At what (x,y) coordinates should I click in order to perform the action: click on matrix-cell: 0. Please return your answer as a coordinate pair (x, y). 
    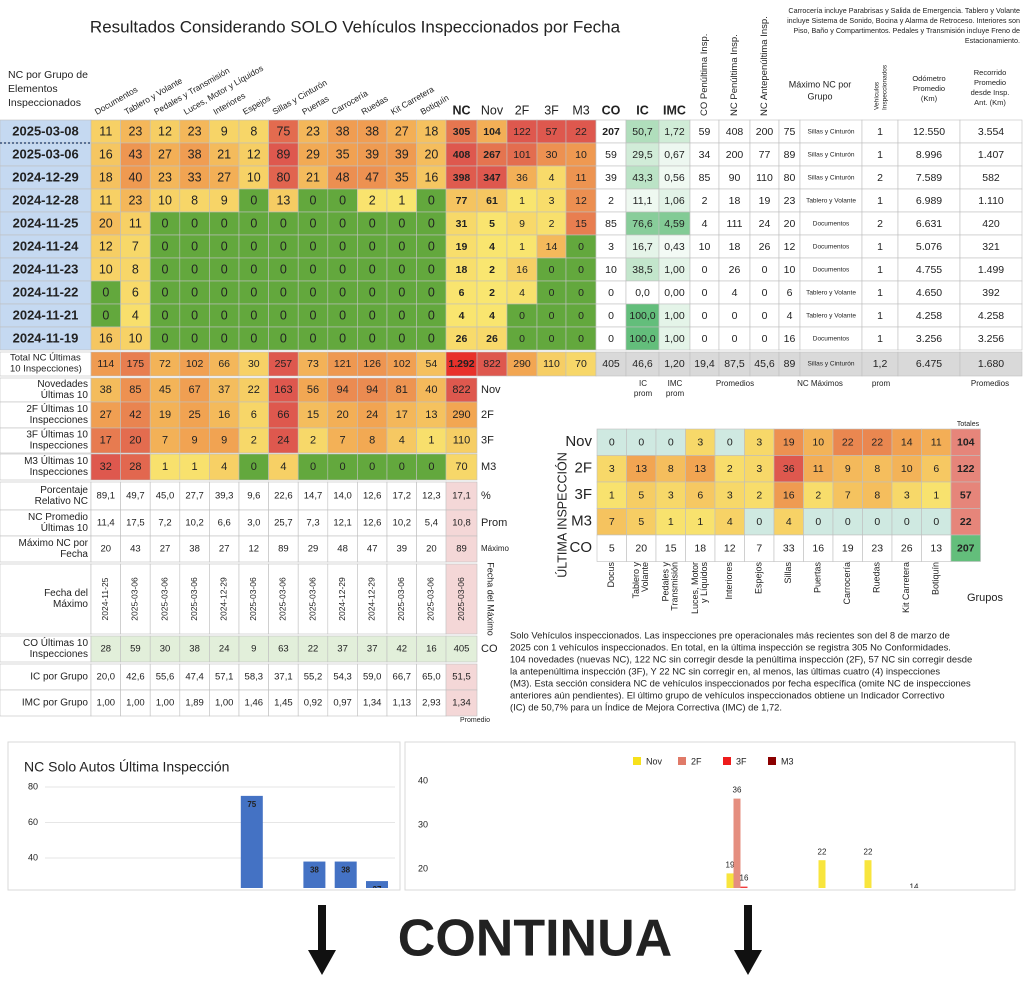
    Looking at the image, I should click on (907, 522).